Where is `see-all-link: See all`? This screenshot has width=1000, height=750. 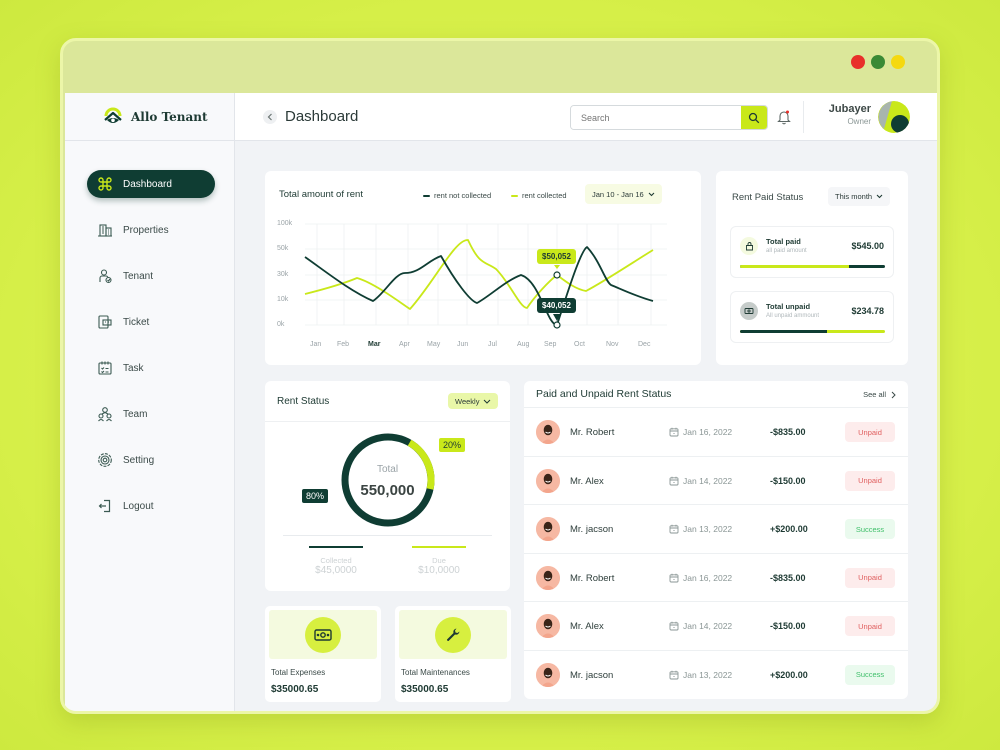 see-all-link: See all is located at coordinates (879, 394).